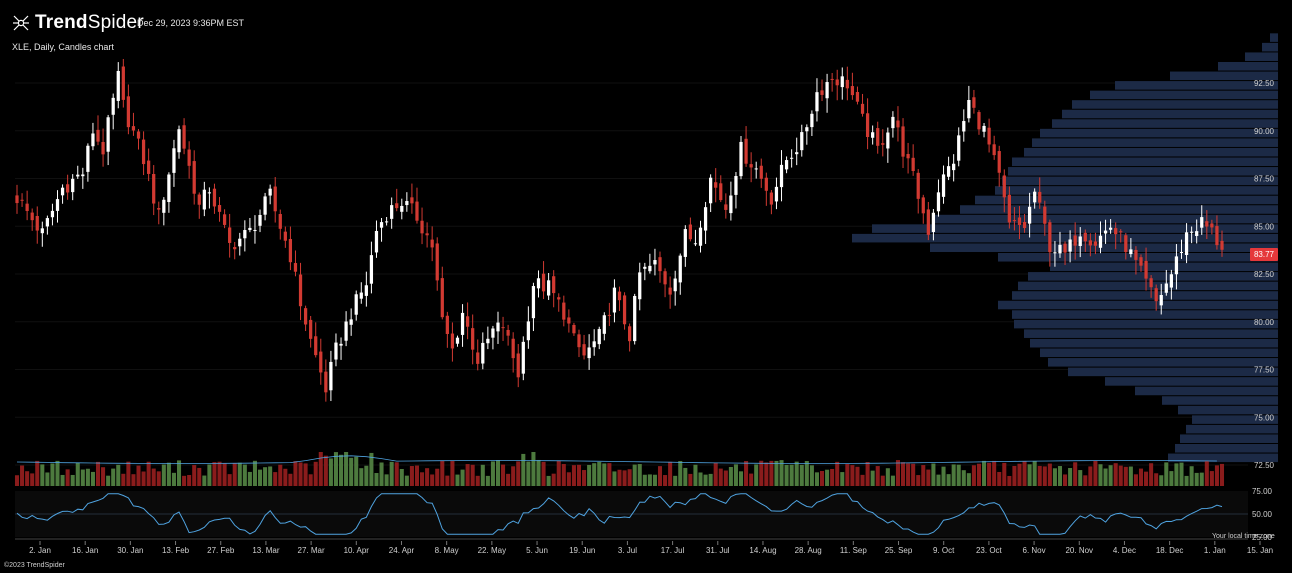  What do you see at coordinates (989, 550) in the screenshot?
I see `time-tick-label: 23. Oct` at bounding box center [989, 550].